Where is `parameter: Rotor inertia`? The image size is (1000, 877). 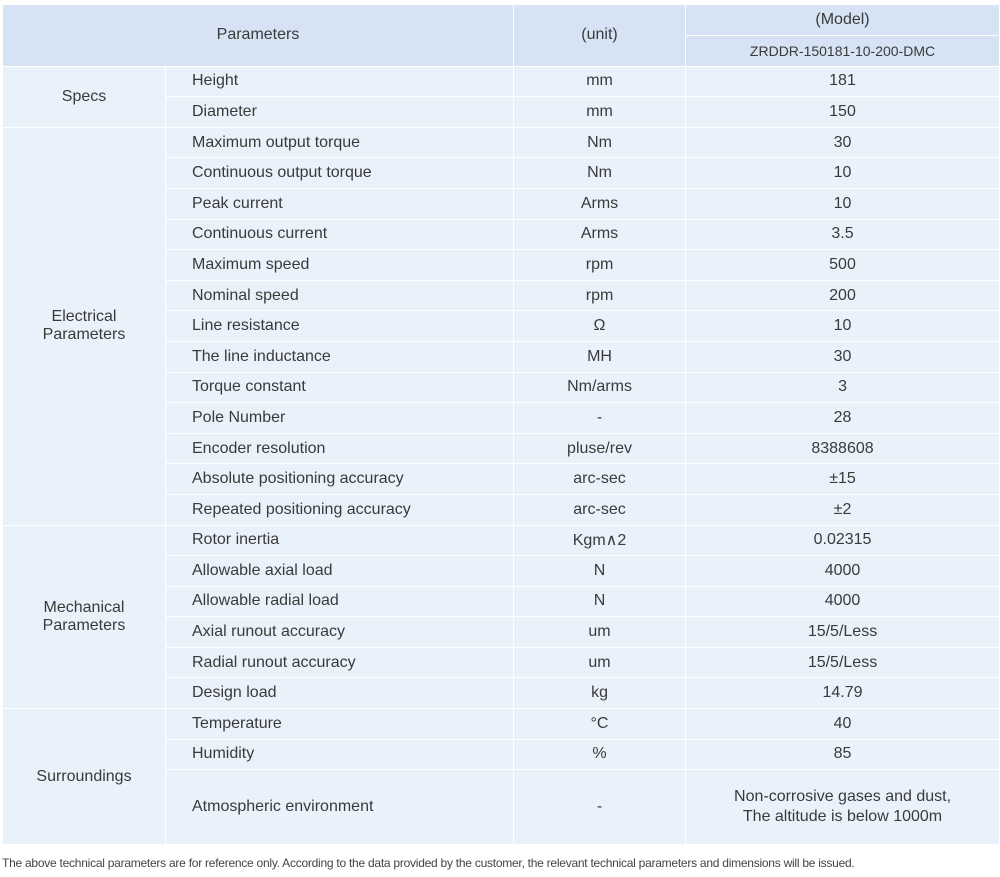 parameter: Rotor inertia is located at coordinates (339, 540).